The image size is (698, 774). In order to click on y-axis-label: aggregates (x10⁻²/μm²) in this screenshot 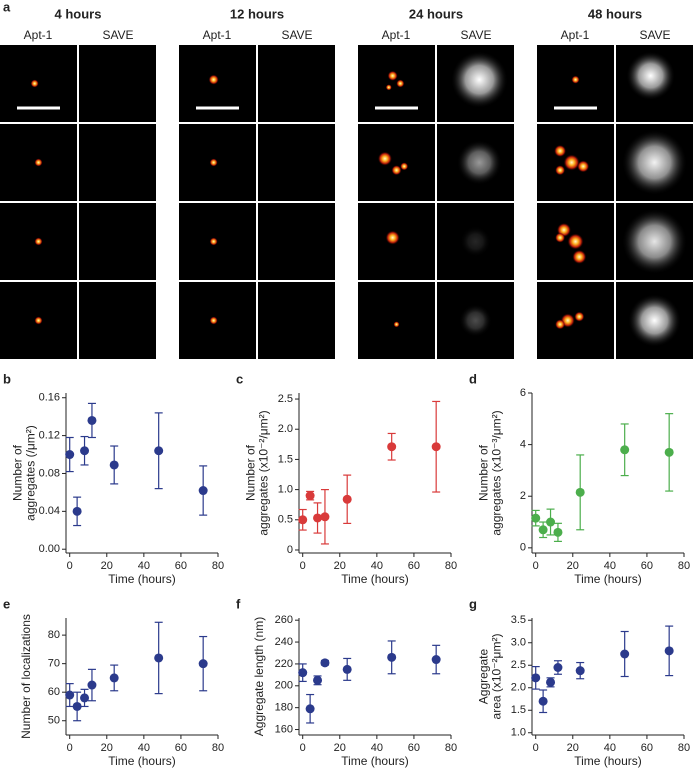, I will do `click(264, 472)`.